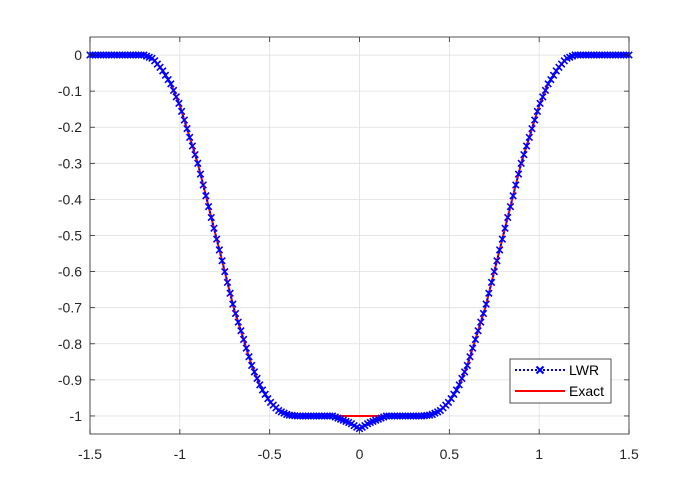 The height and width of the screenshot is (490, 695). Describe the element at coordinates (360, 454) in the screenshot. I see `x-tick-label: 0` at that location.